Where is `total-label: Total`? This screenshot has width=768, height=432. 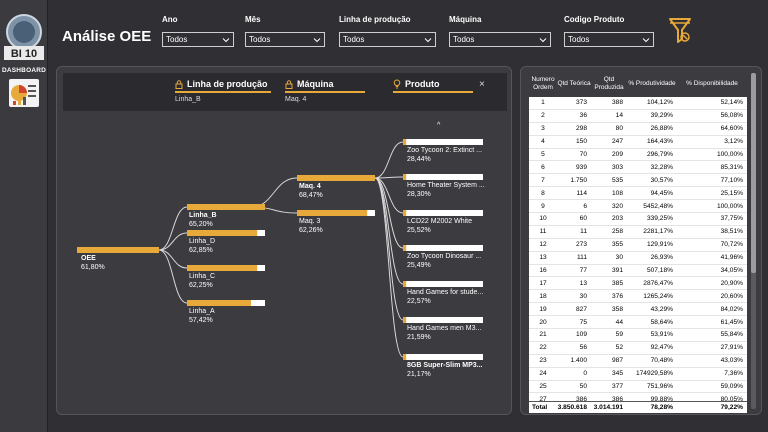
total-label: Total is located at coordinates (540, 407).